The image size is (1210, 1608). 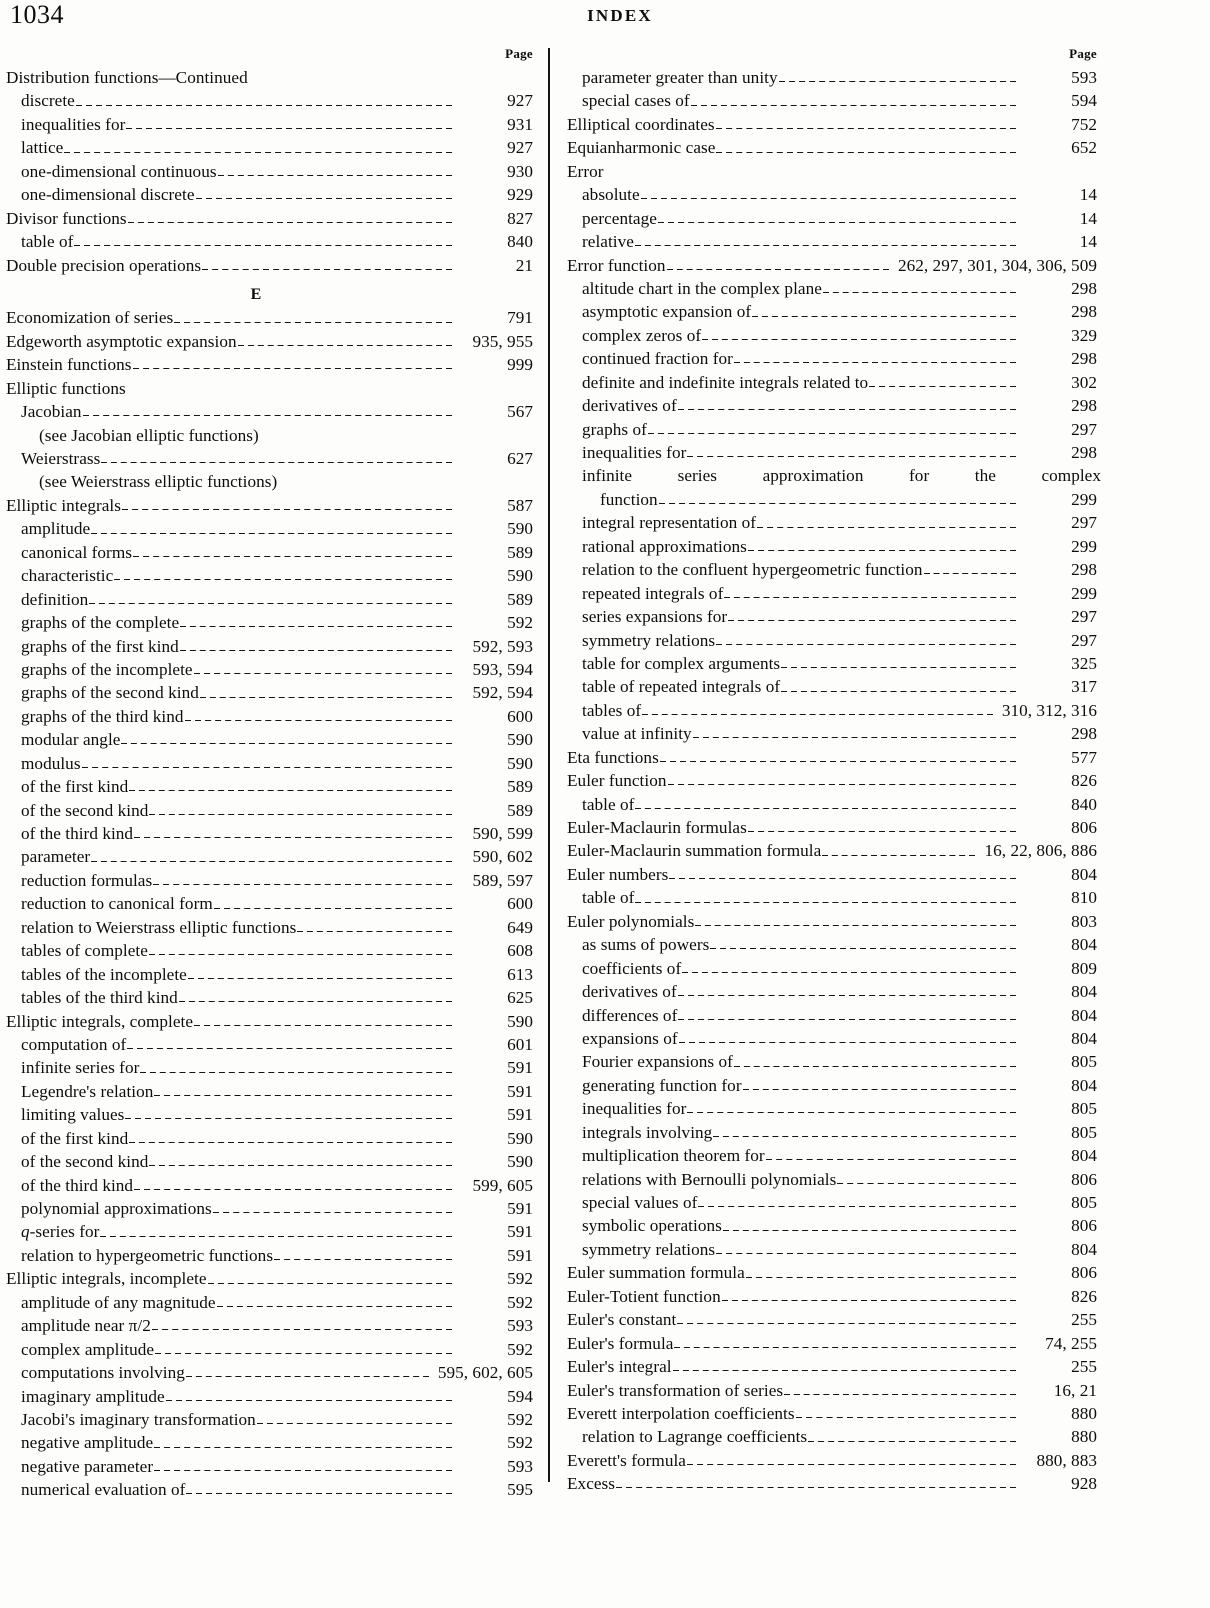 What do you see at coordinates (271, 317) in the screenshot?
I see `index-entry: Economization of series 791` at bounding box center [271, 317].